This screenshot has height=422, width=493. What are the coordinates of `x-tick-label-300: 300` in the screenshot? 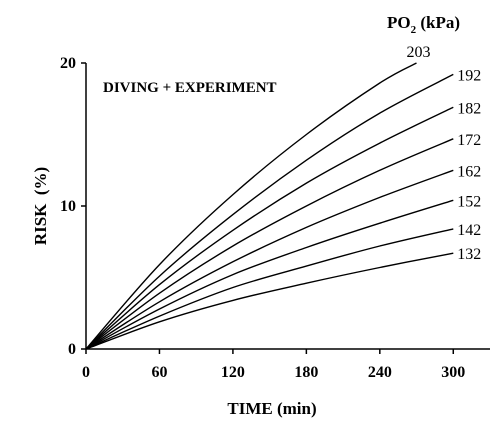 It's located at (453, 372).